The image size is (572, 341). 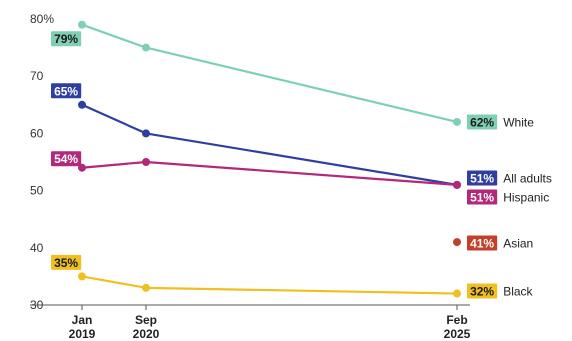 I want to click on series-line-black, so click(x=269, y=285).